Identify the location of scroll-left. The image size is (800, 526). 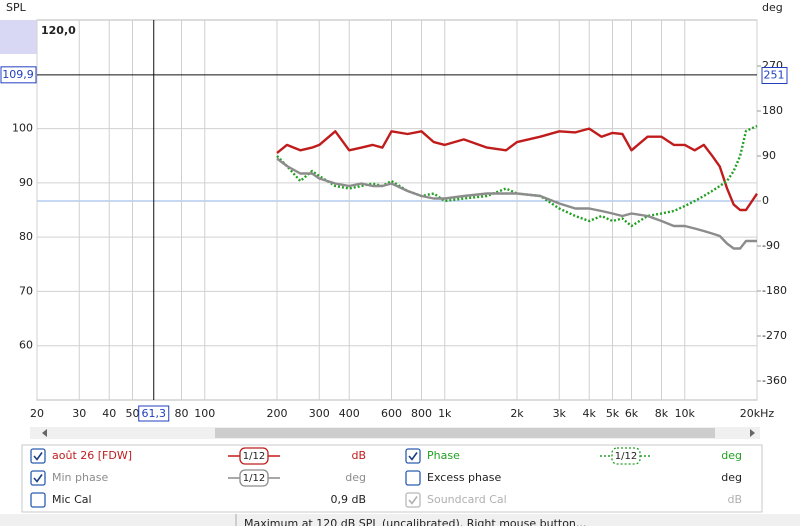
(44, 433).